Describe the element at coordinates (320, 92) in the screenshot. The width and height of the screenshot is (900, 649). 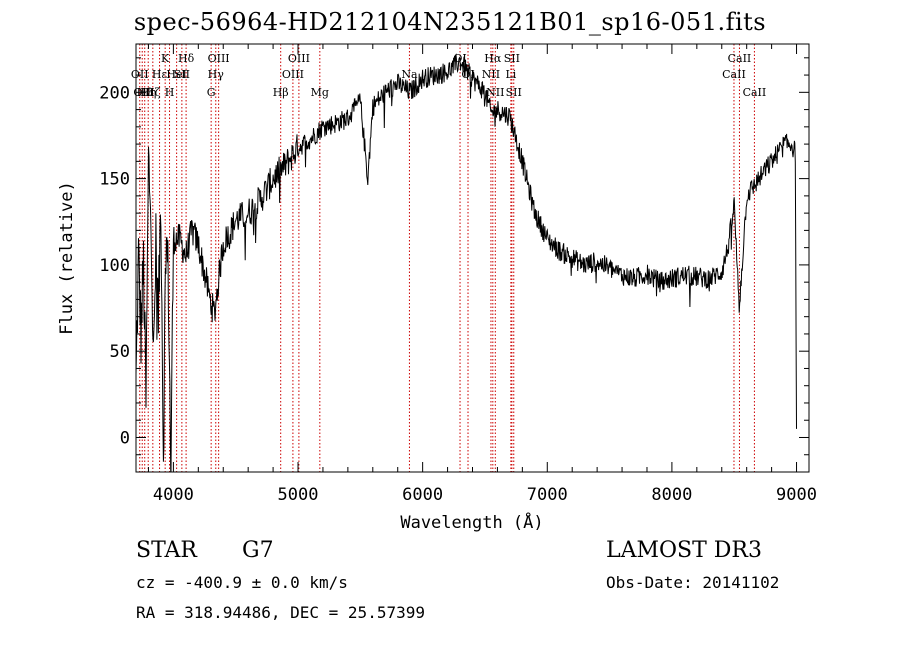
I see `line-label: Mg` at that location.